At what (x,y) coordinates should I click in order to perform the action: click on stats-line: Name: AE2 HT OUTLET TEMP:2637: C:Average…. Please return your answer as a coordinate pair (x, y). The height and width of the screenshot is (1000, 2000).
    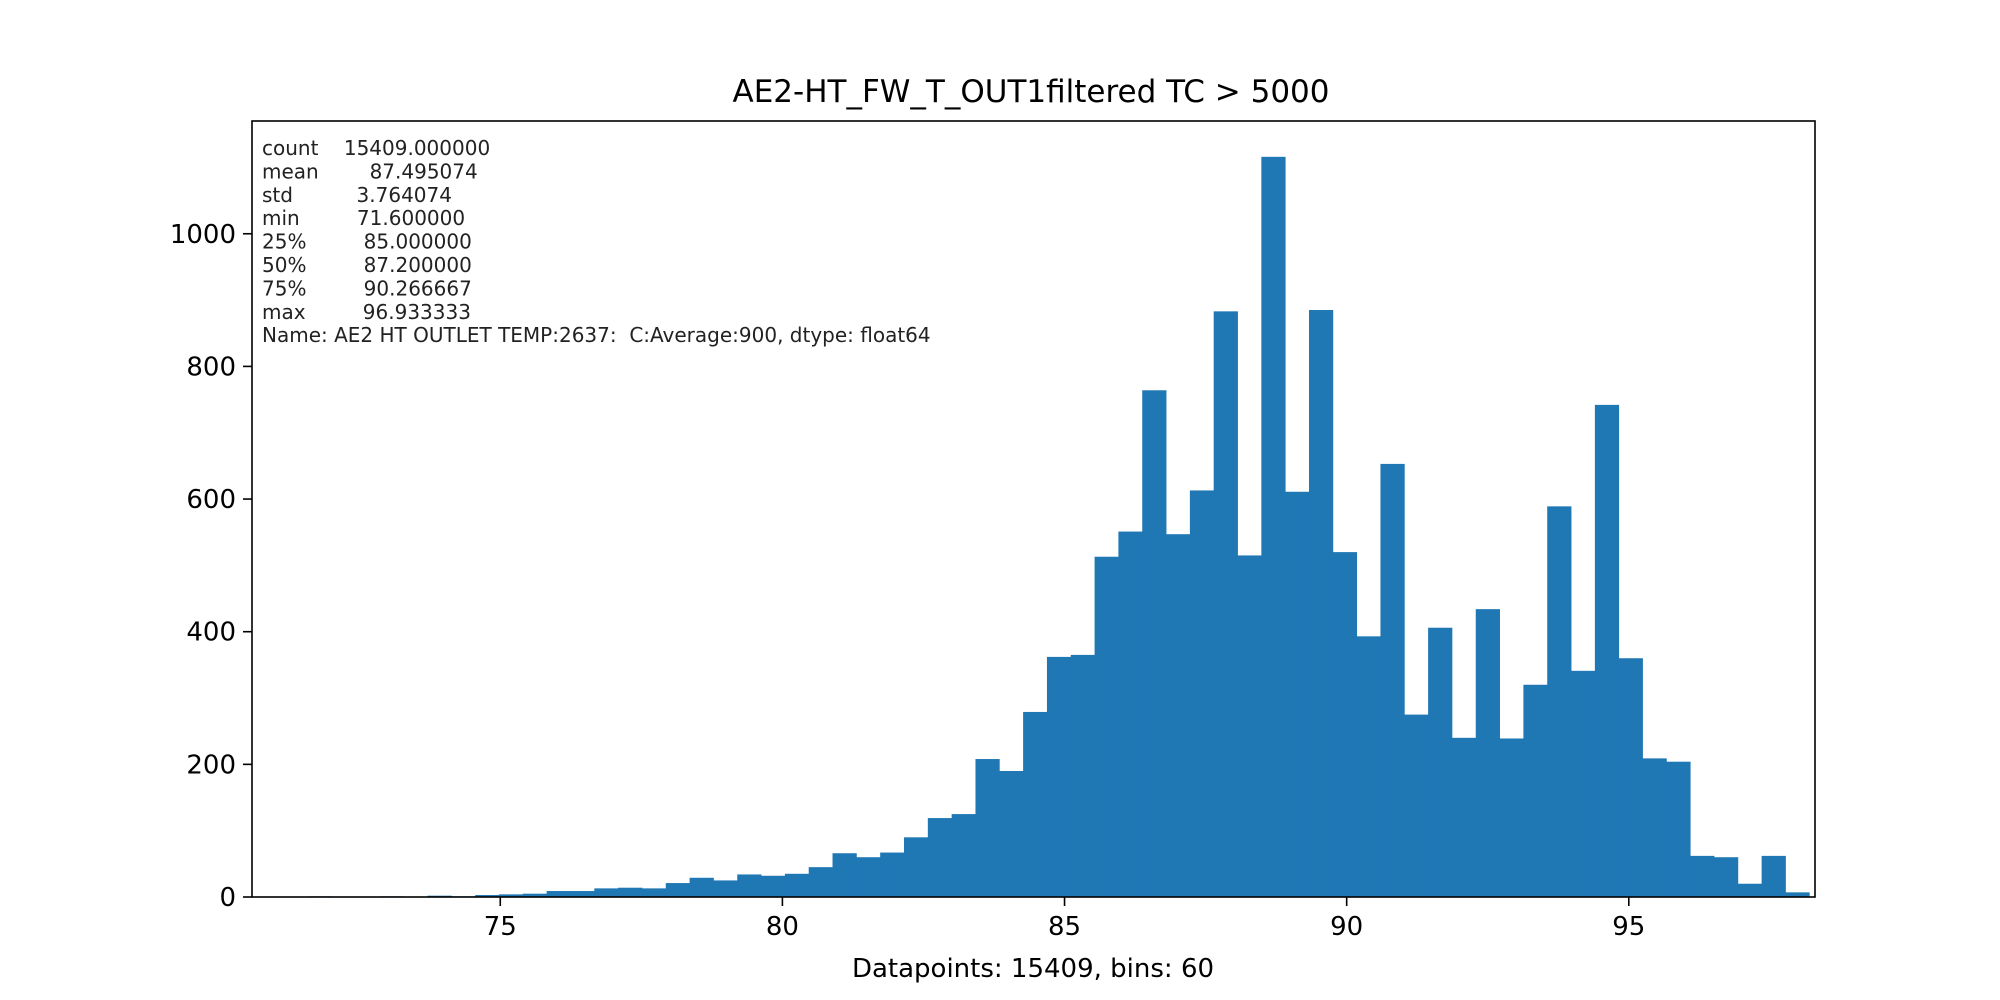
    Looking at the image, I should click on (596, 335).